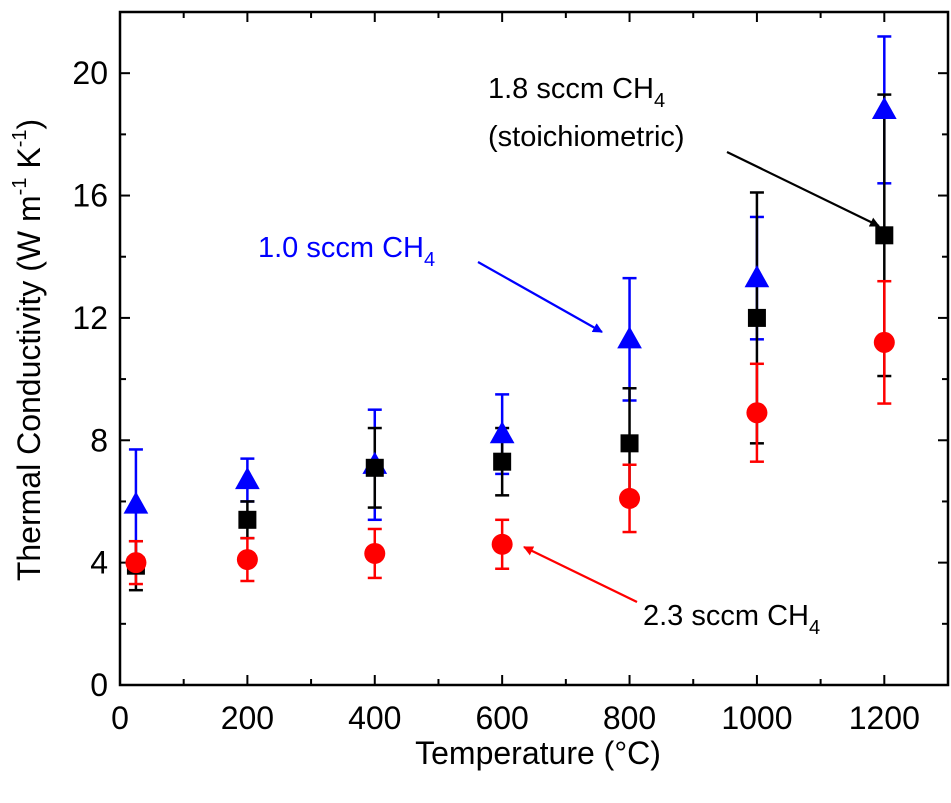 Image resolution: width=951 pixels, height=803 pixels. What do you see at coordinates (629, 718) in the screenshot?
I see `x-tick-label: 800` at bounding box center [629, 718].